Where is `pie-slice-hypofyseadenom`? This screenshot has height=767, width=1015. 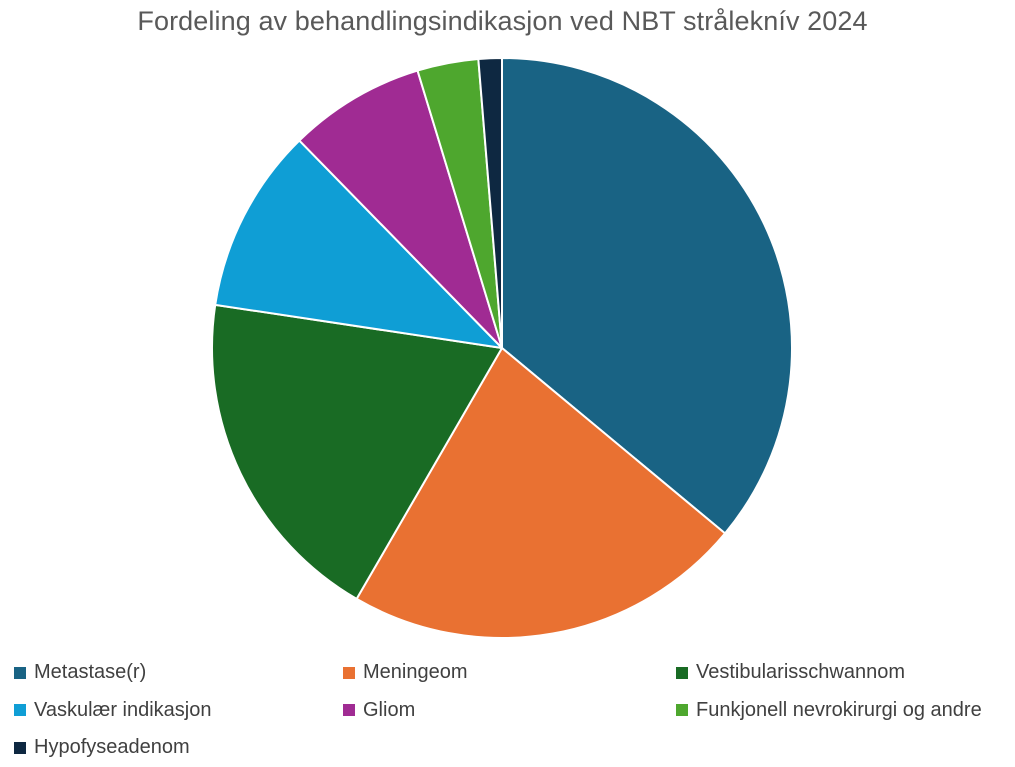 pie-slice-hypofyseadenom is located at coordinates (490, 203).